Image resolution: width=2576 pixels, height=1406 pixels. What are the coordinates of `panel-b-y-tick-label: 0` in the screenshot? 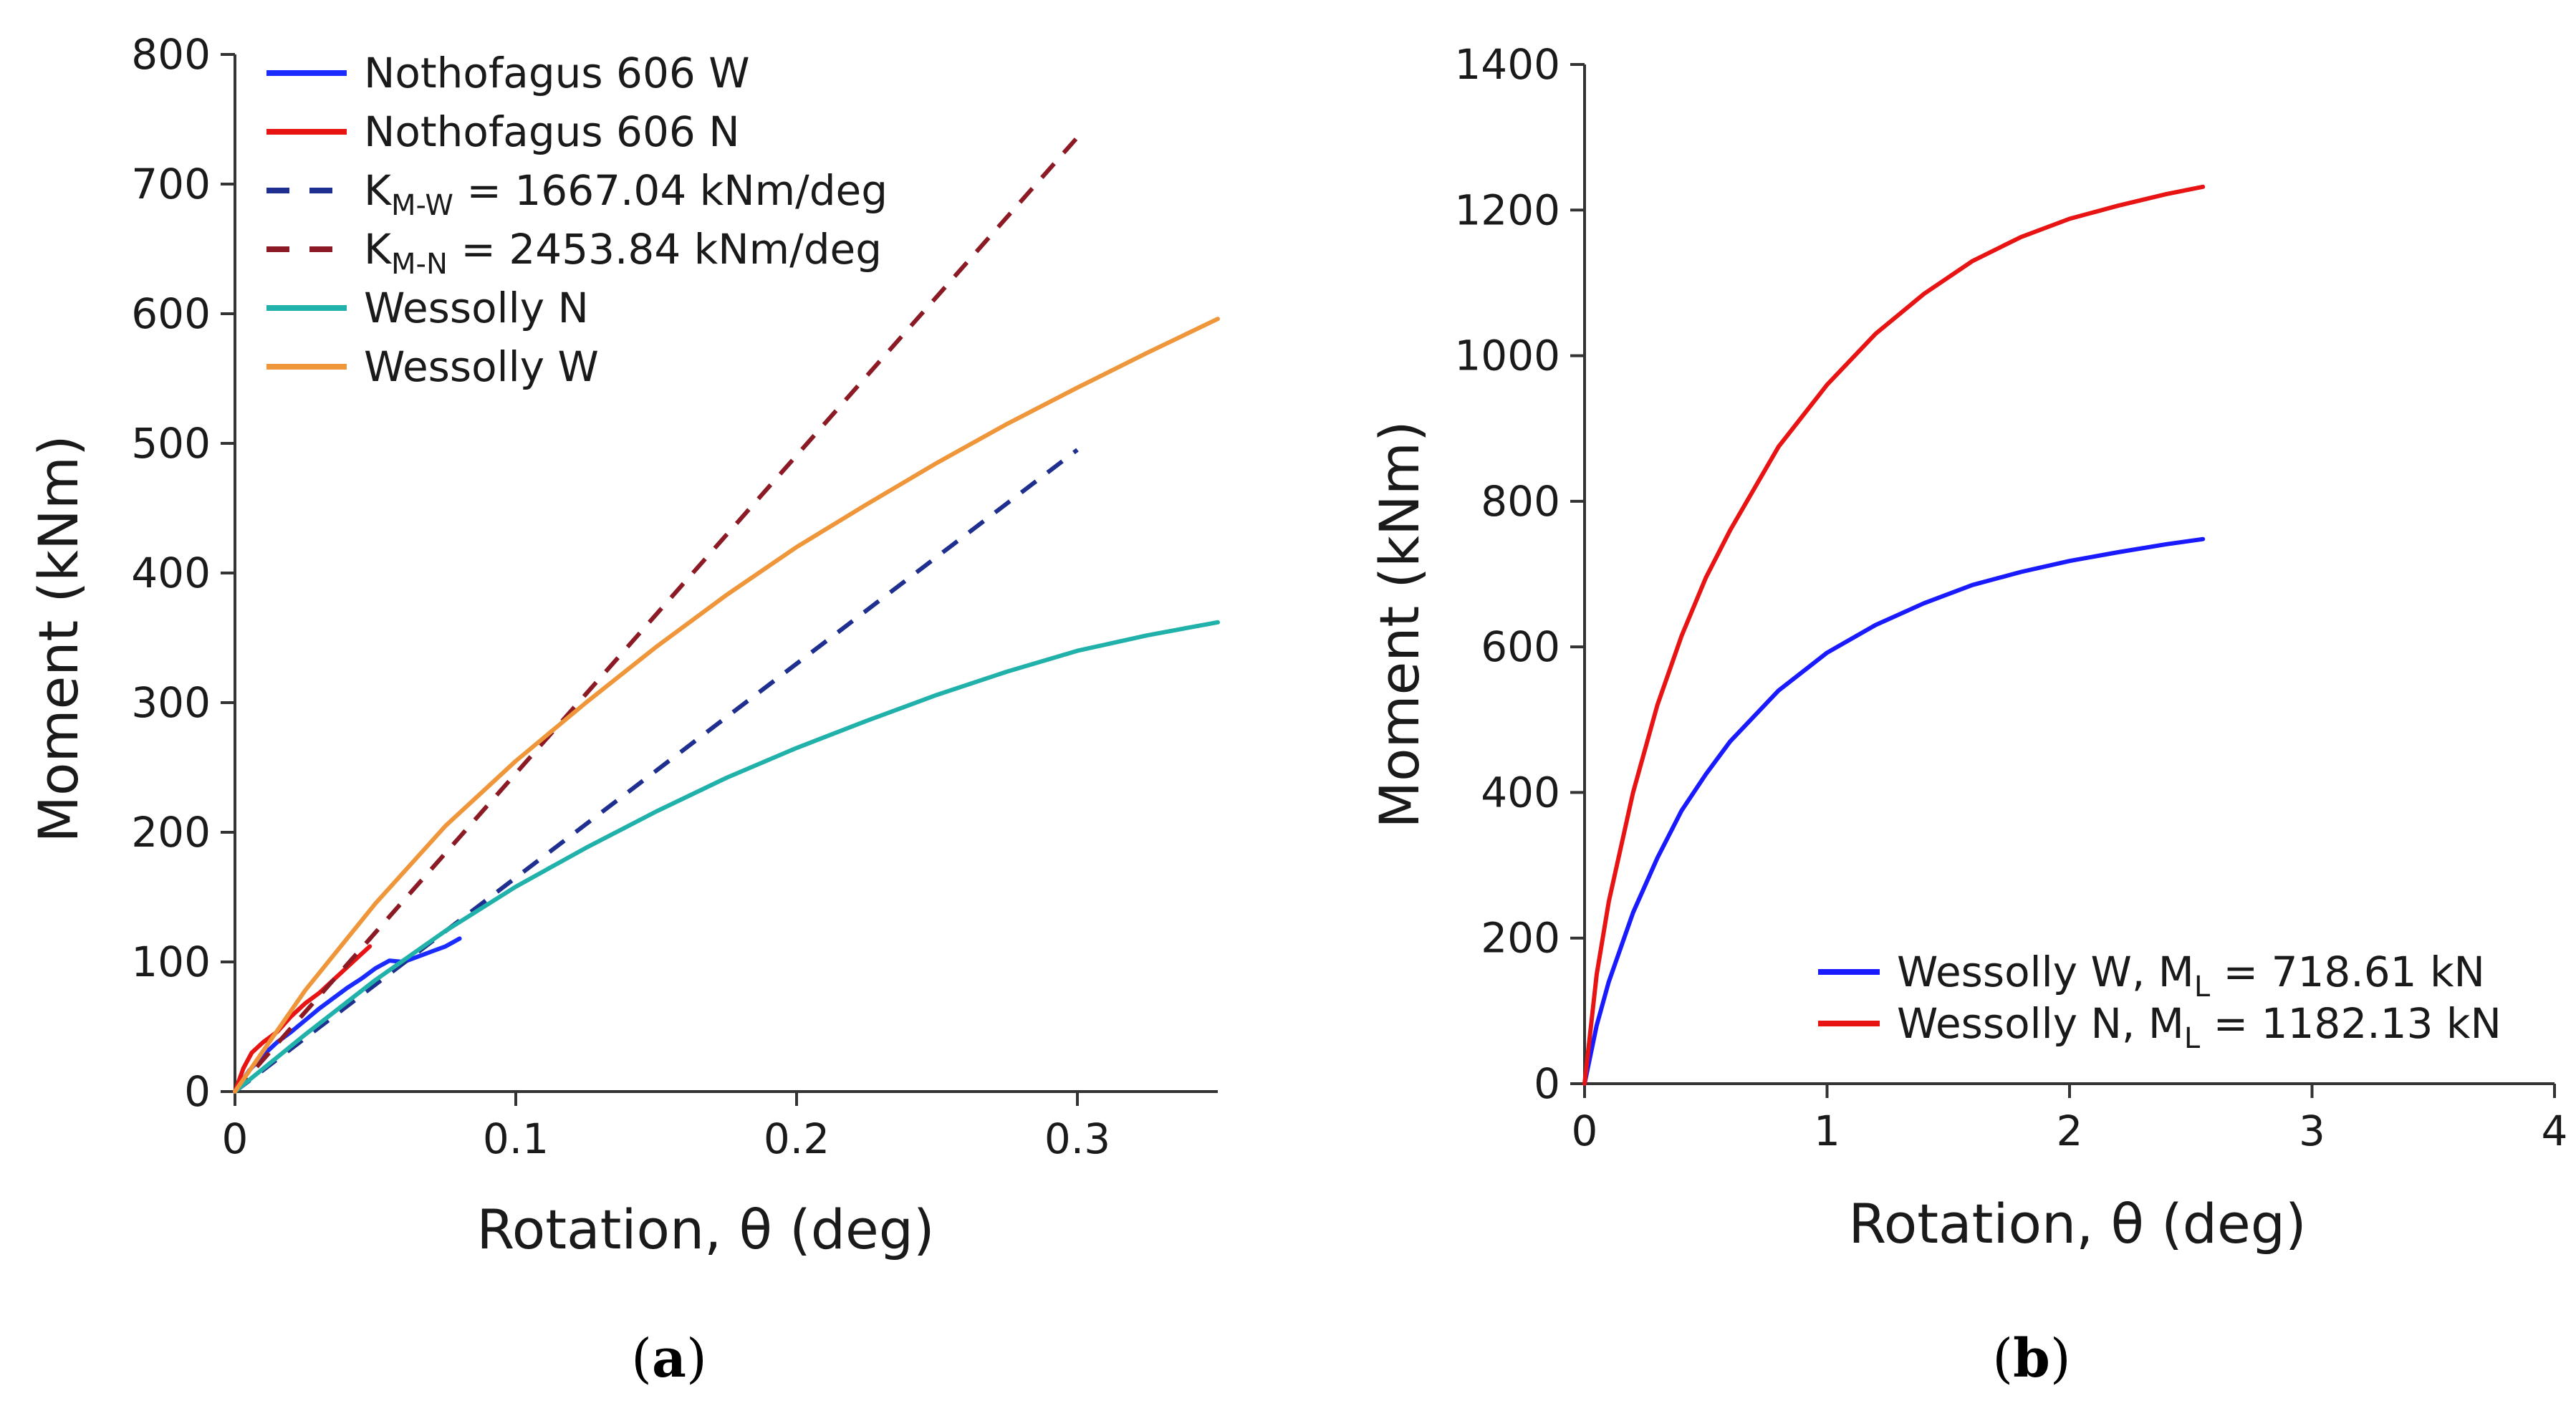 It's located at (1547, 1083).